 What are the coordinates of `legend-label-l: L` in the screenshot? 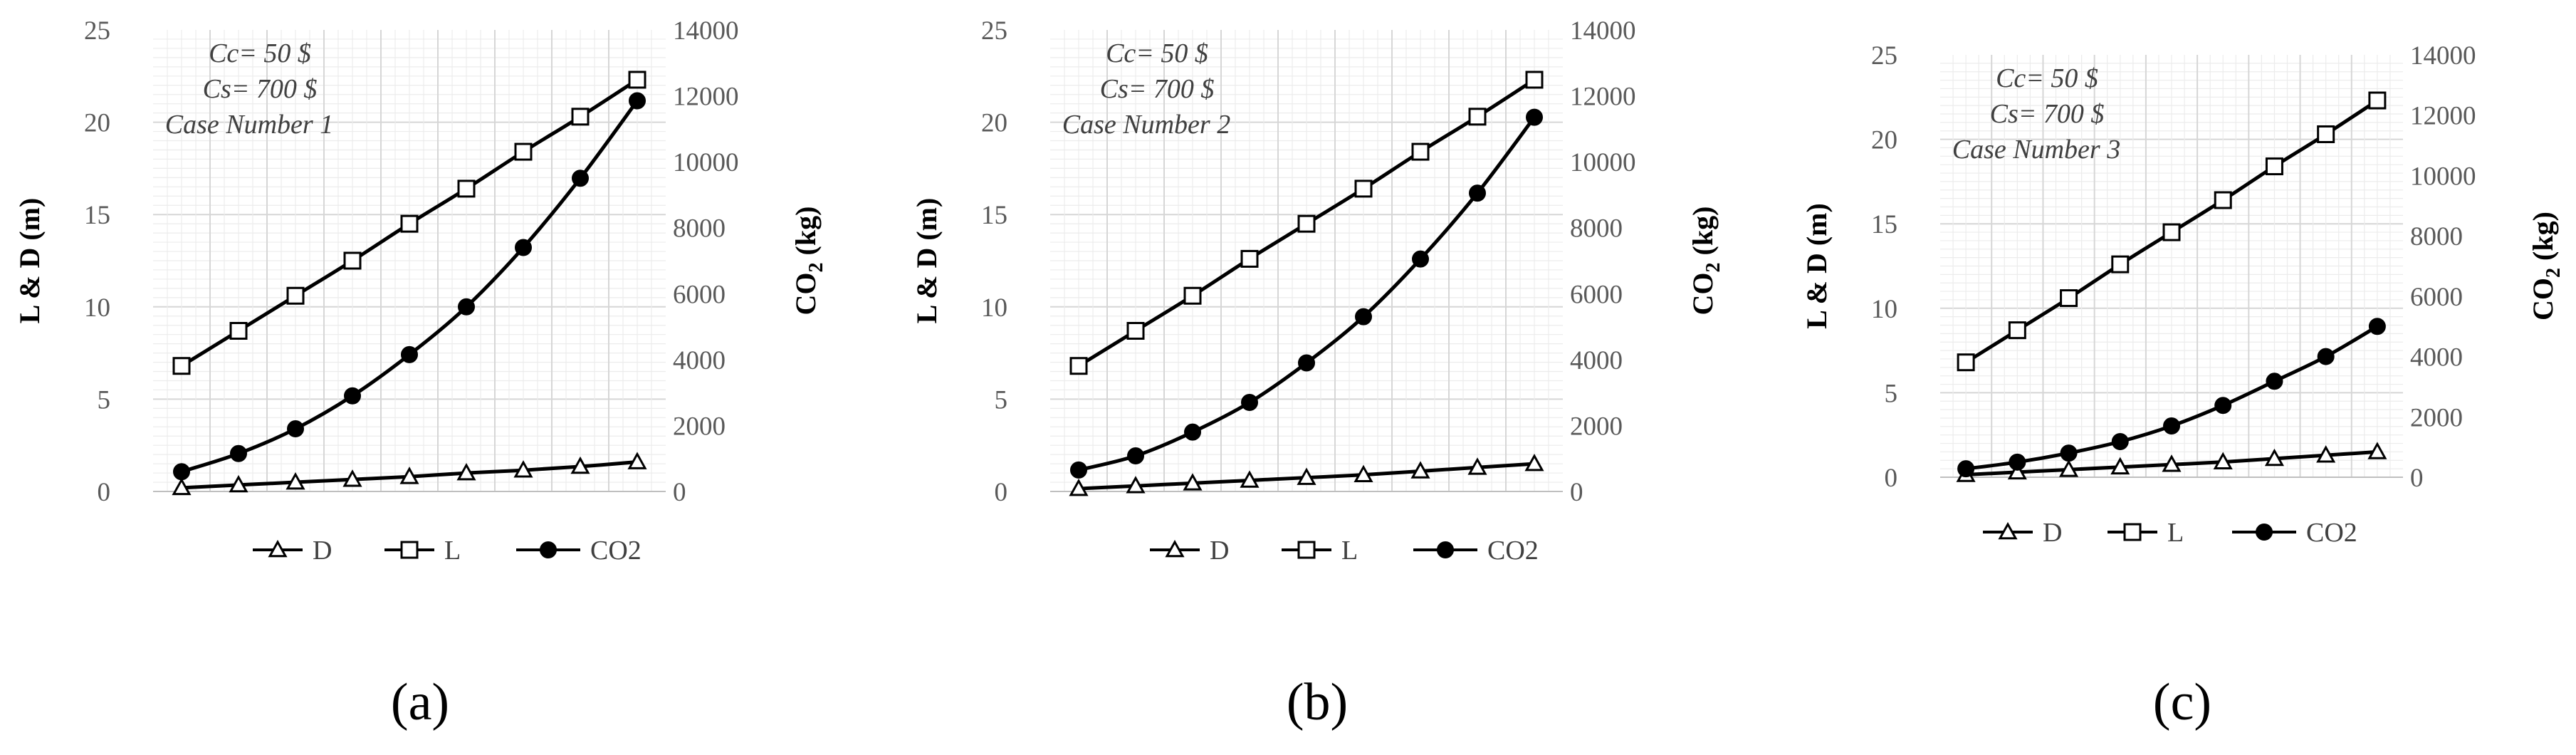 It's located at (452, 551).